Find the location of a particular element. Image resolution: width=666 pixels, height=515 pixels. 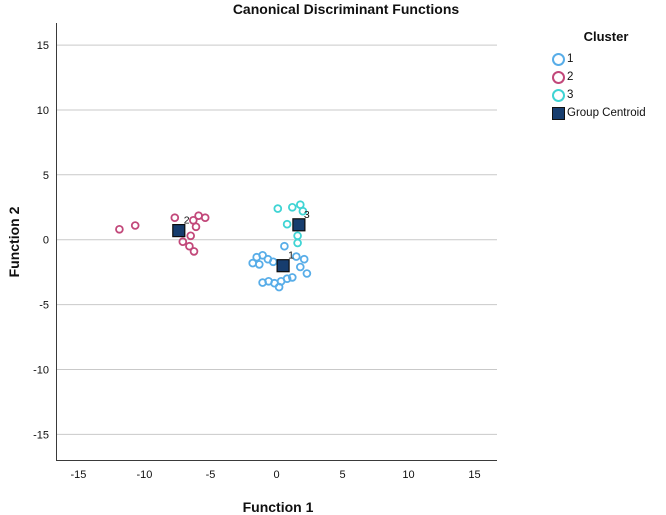

legend-item-cluster-2: 2 is located at coordinates (606, 77).